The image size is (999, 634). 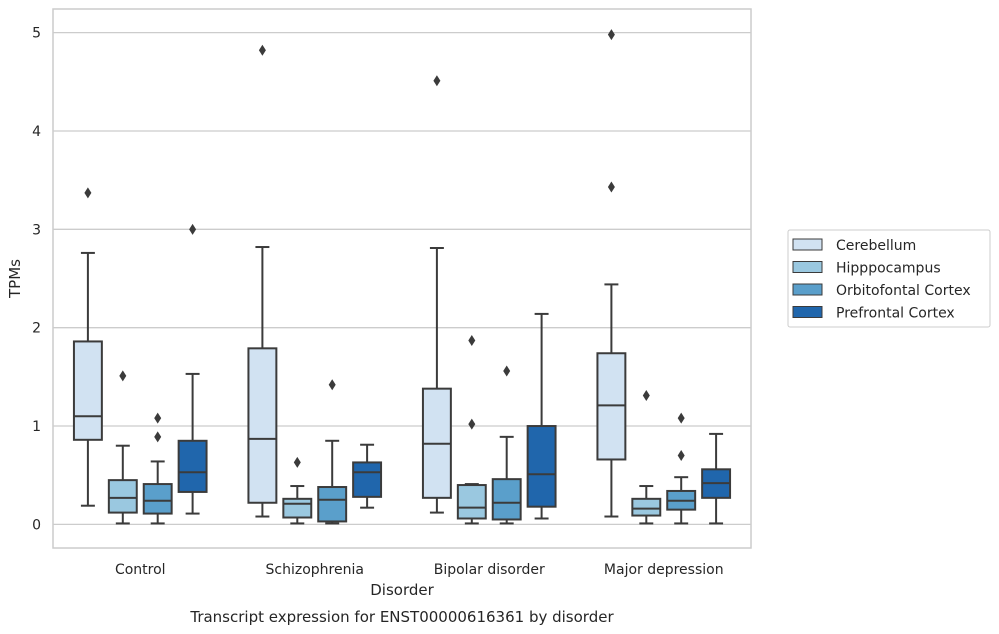 What do you see at coordinates (36, 230) in the screenshot?
I see `y-tick-label: 3` at bounding box center [36, 230].